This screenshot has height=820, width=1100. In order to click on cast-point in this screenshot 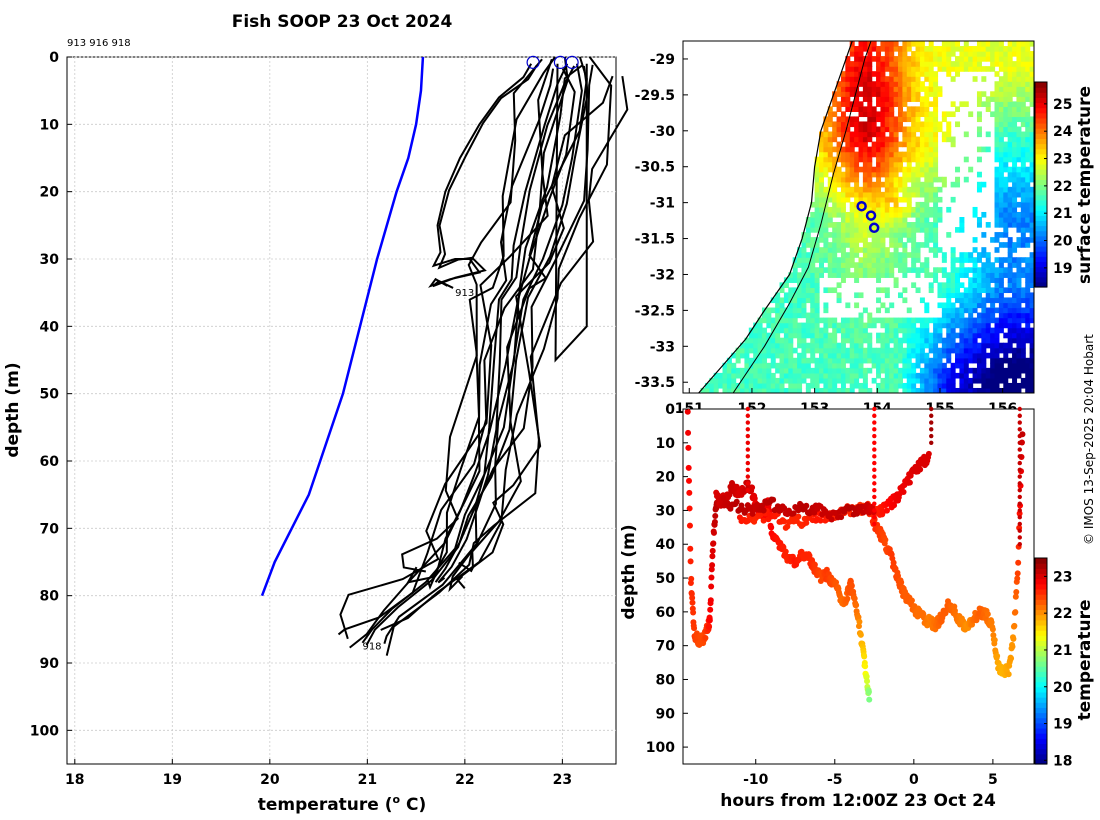, I will do `click(931, 429)`.